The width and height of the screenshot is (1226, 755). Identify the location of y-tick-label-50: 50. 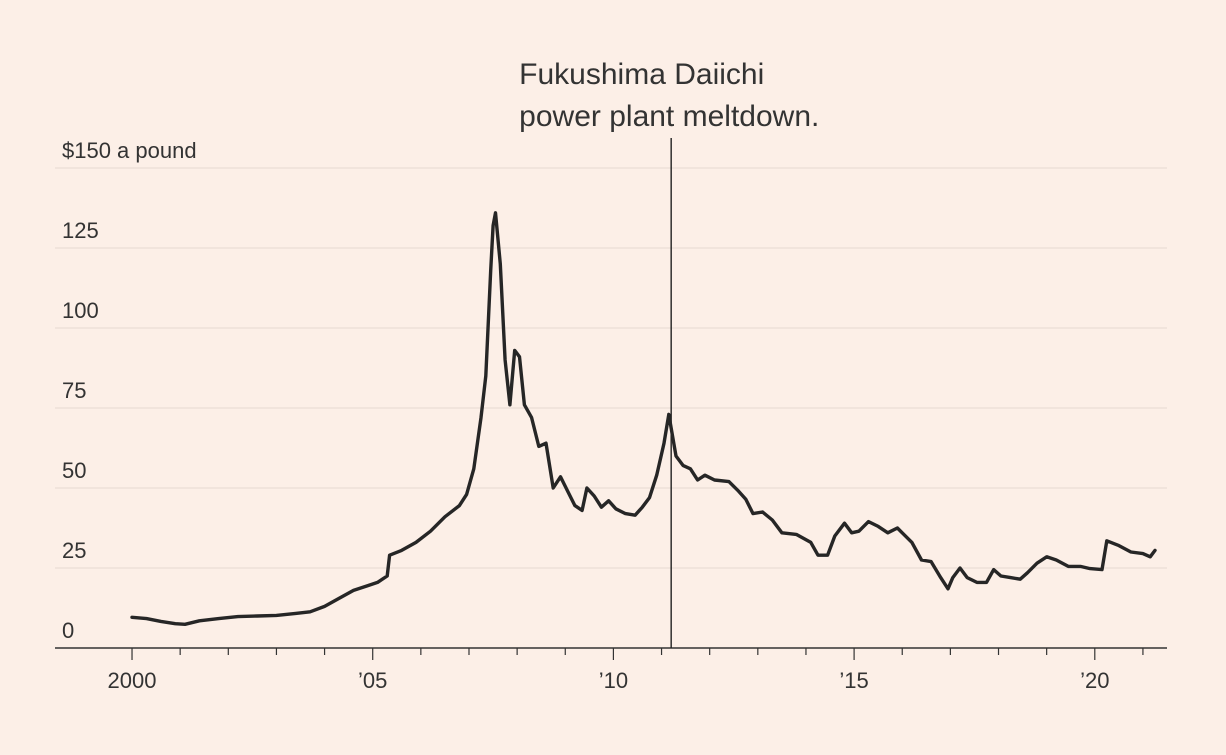
(74, 470).